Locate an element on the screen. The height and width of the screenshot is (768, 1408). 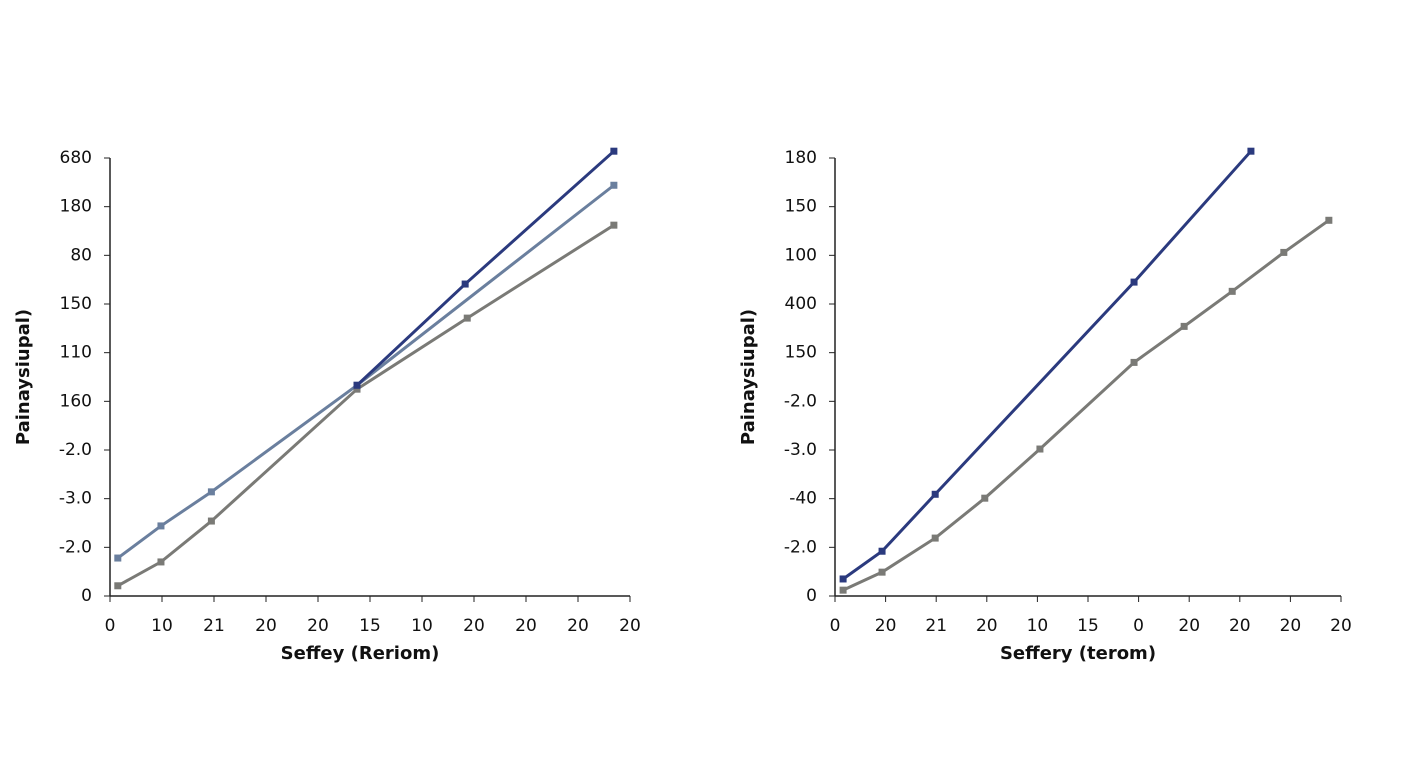
y-tick-label: 100 is located at coordinates (801, 255).